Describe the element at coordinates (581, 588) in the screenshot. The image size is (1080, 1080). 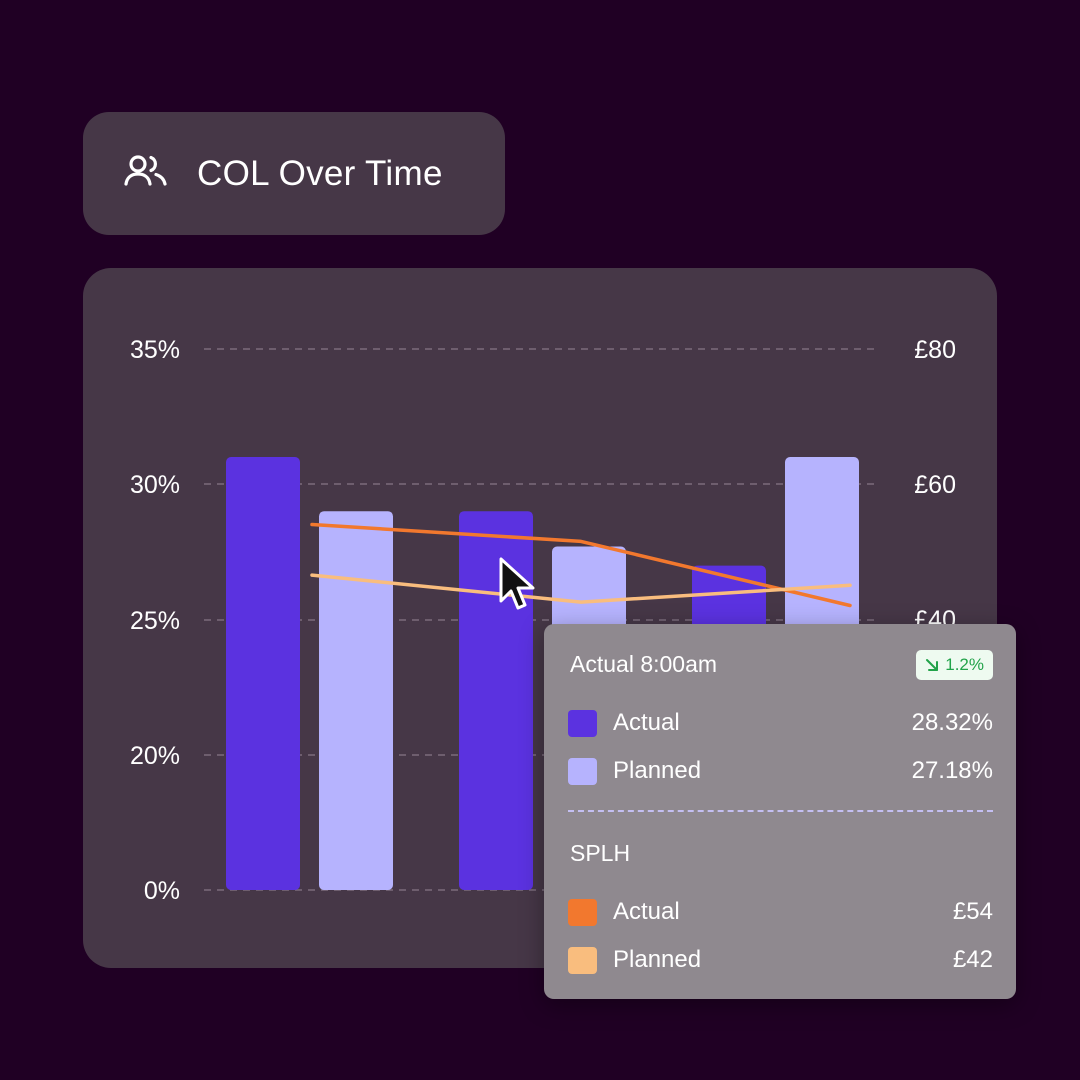
I see `line-planned` at that location.